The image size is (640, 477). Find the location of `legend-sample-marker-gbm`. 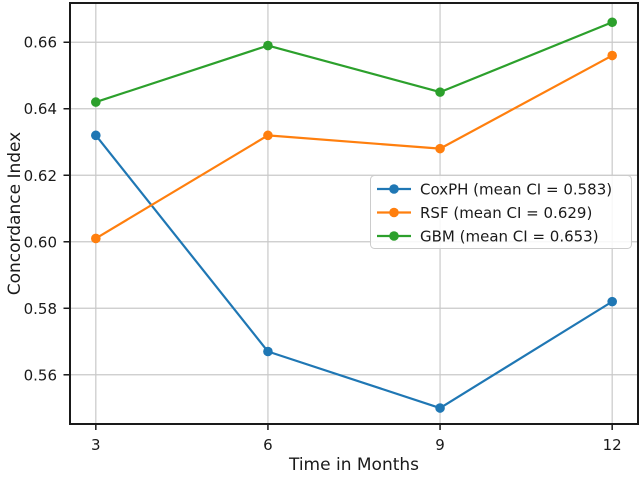

legend-sample-marker-gbm is located at coordinates (394, 236).